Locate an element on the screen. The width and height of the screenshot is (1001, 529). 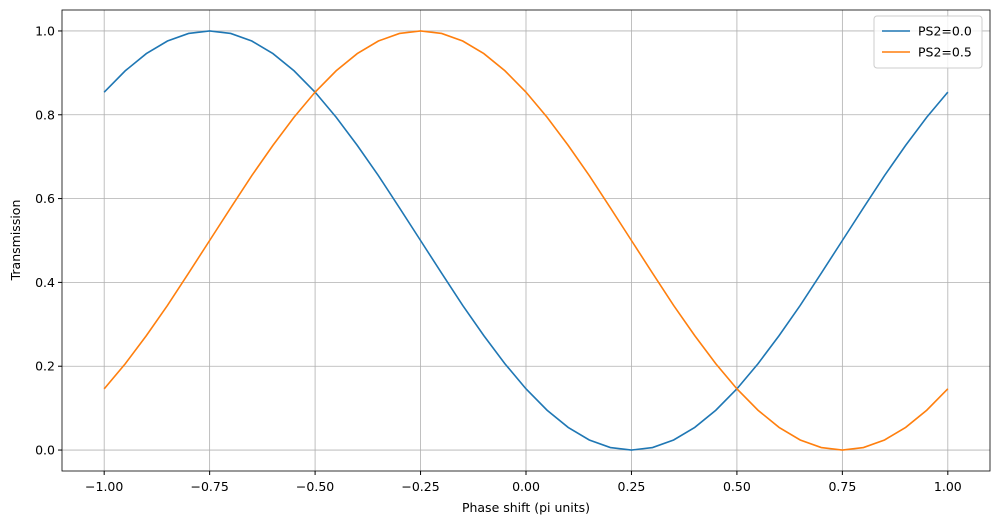
x-tick-label: −0.50 is located at coordinates (315, 486).